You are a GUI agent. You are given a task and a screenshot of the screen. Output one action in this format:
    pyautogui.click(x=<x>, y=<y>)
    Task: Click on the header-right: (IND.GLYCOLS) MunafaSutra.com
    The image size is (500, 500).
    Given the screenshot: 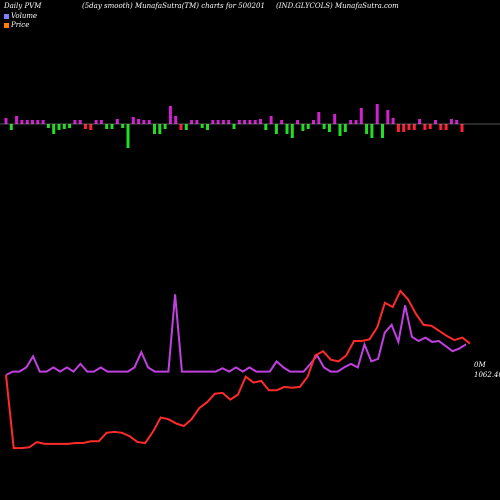 What is the action you would take?
    pyautogui.click(x=337, y=6)
    